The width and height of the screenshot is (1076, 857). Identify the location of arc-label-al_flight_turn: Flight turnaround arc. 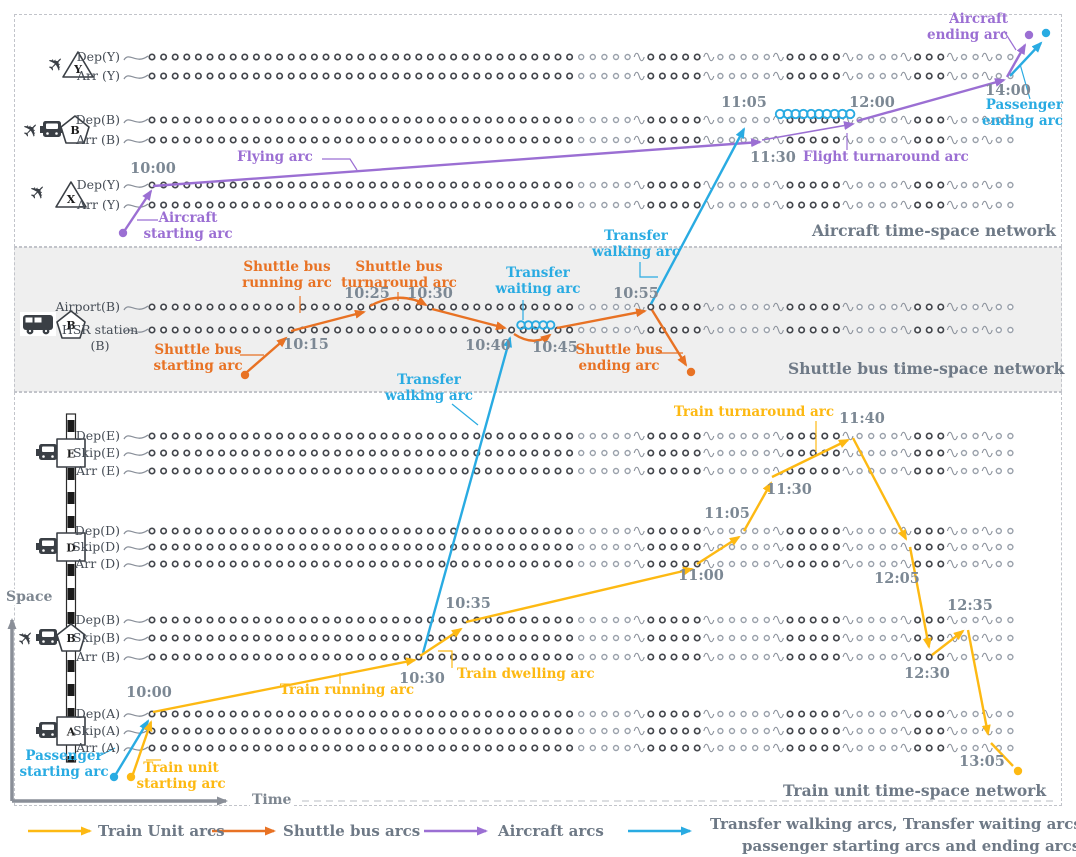
(886, 157).